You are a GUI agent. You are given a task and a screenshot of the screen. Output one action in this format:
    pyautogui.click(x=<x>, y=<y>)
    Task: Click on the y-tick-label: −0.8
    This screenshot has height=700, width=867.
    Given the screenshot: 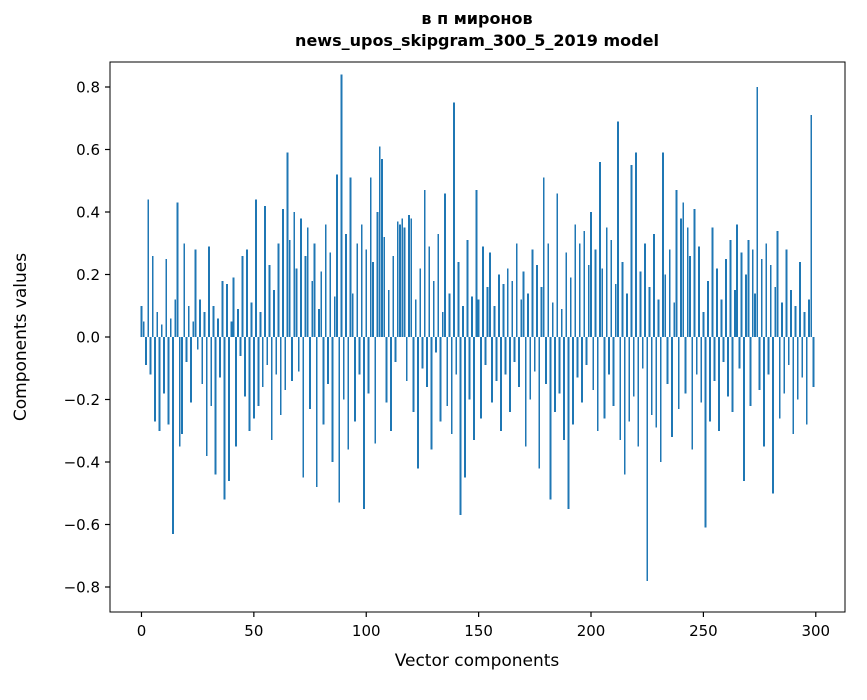 What is the action you would take?
    pyautogui.click(x=82, y=588)
    